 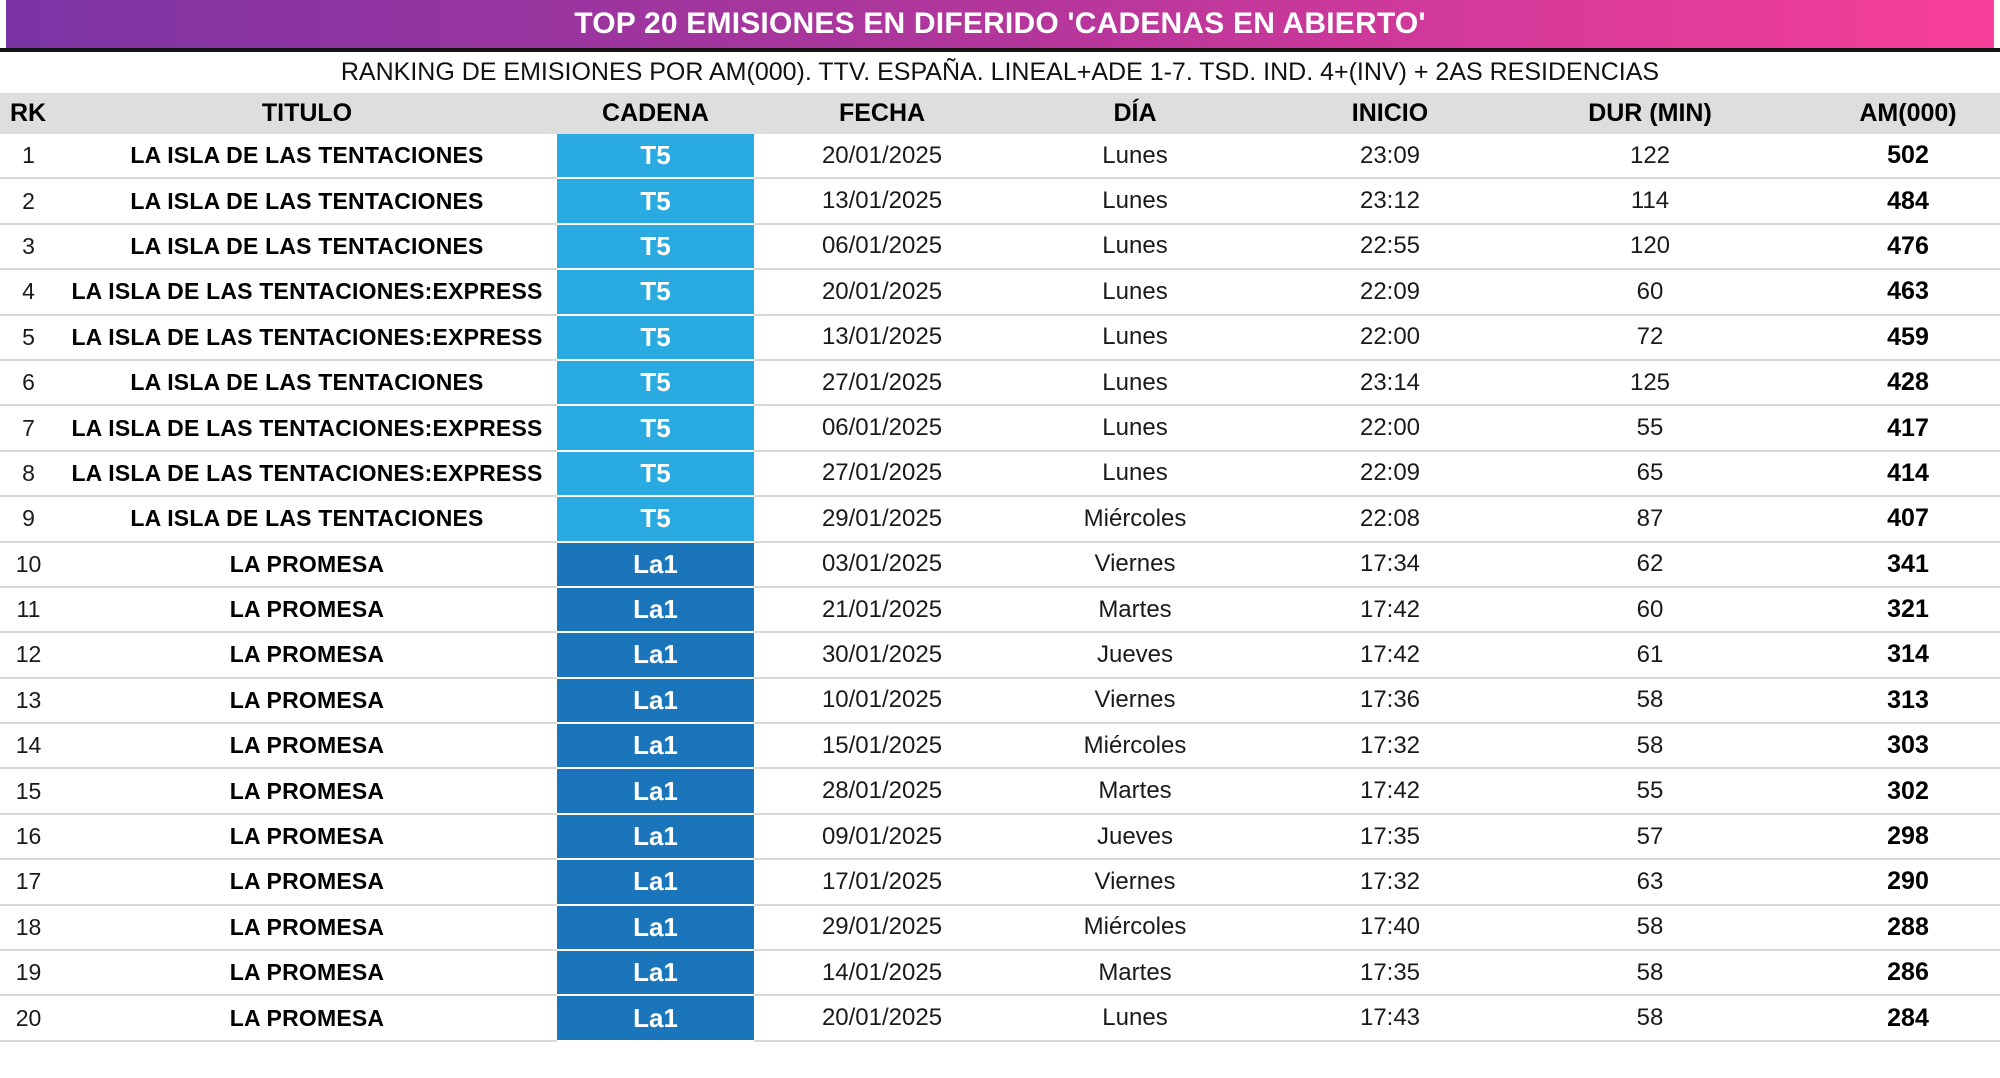 I want to click on column-header-titulo: TITULO, so click(x=307, y=113).